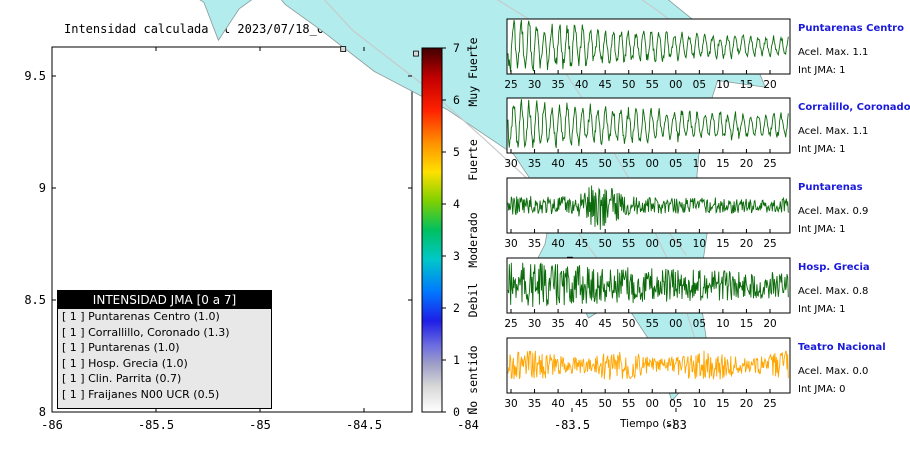 This screenshot has width=910, height=460. I want to click on station-name: Puntarenas Centro, so click(851, 28).